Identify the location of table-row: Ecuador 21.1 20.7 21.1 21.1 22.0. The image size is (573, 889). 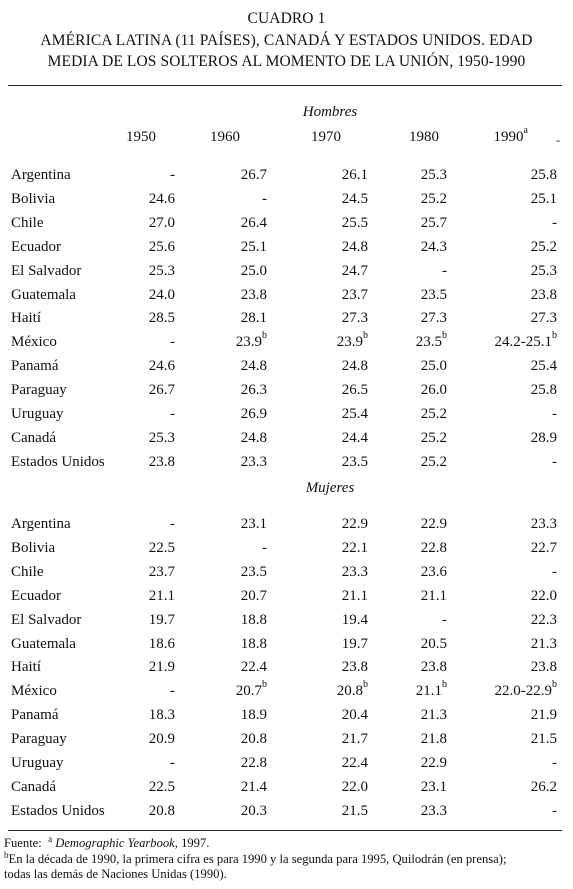
(286, 599).